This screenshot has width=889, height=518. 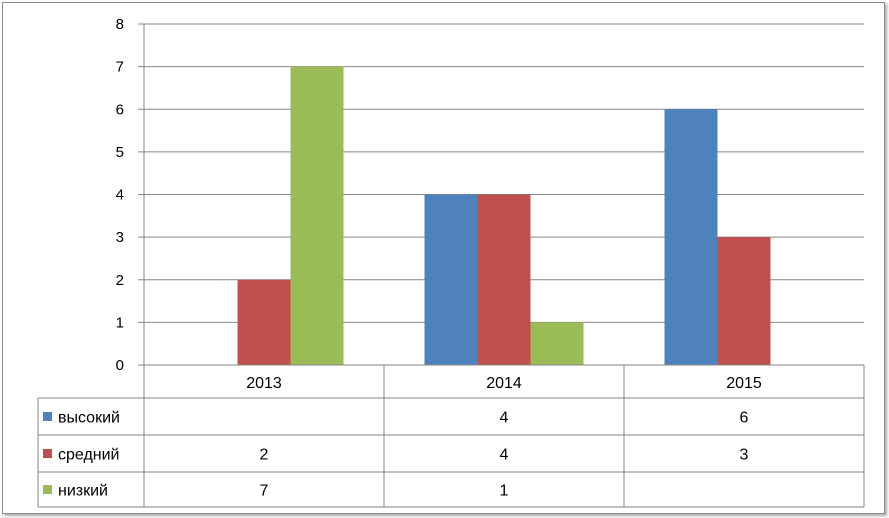 What do you see at coordinates (120, 237) in the screenshot?
I see `y-tick-label: 3` at bounding box center [120, 237].